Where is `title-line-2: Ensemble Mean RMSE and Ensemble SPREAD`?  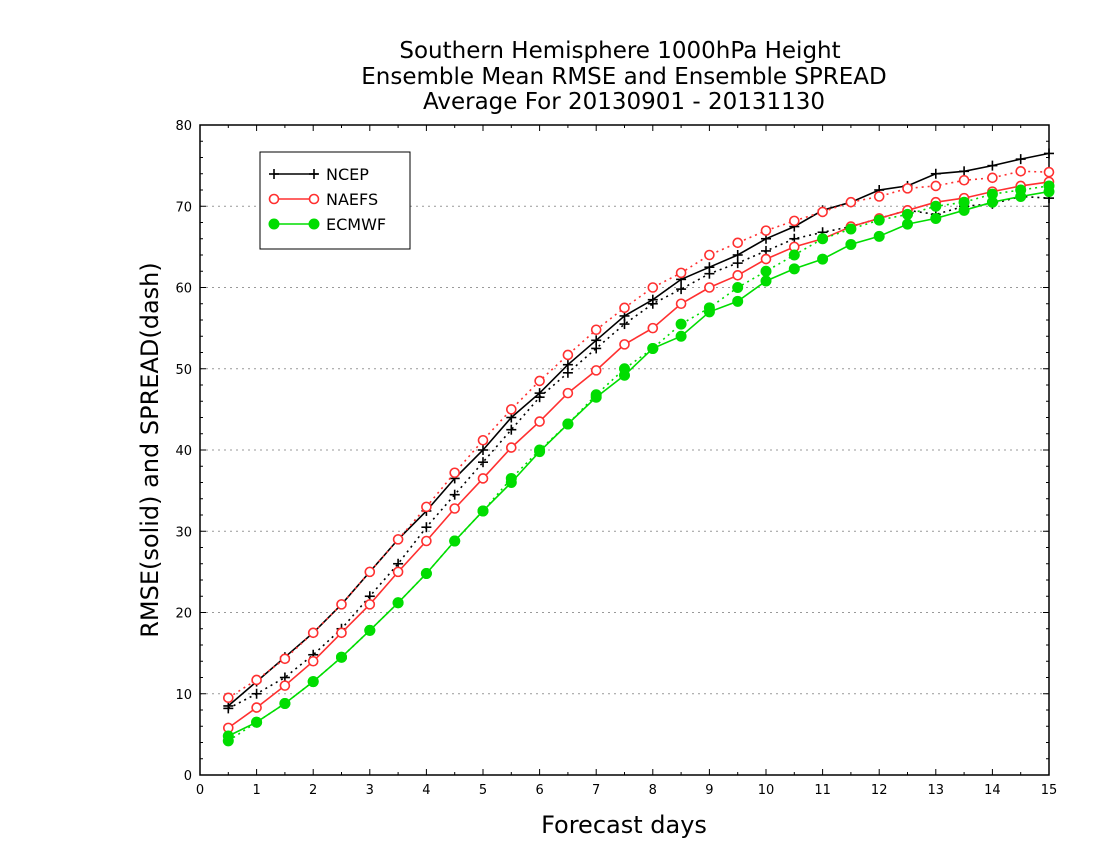 title-line-2: Ensemble Mean RMSE and Ensemble SPREAD is located at coordinates (623, 77).